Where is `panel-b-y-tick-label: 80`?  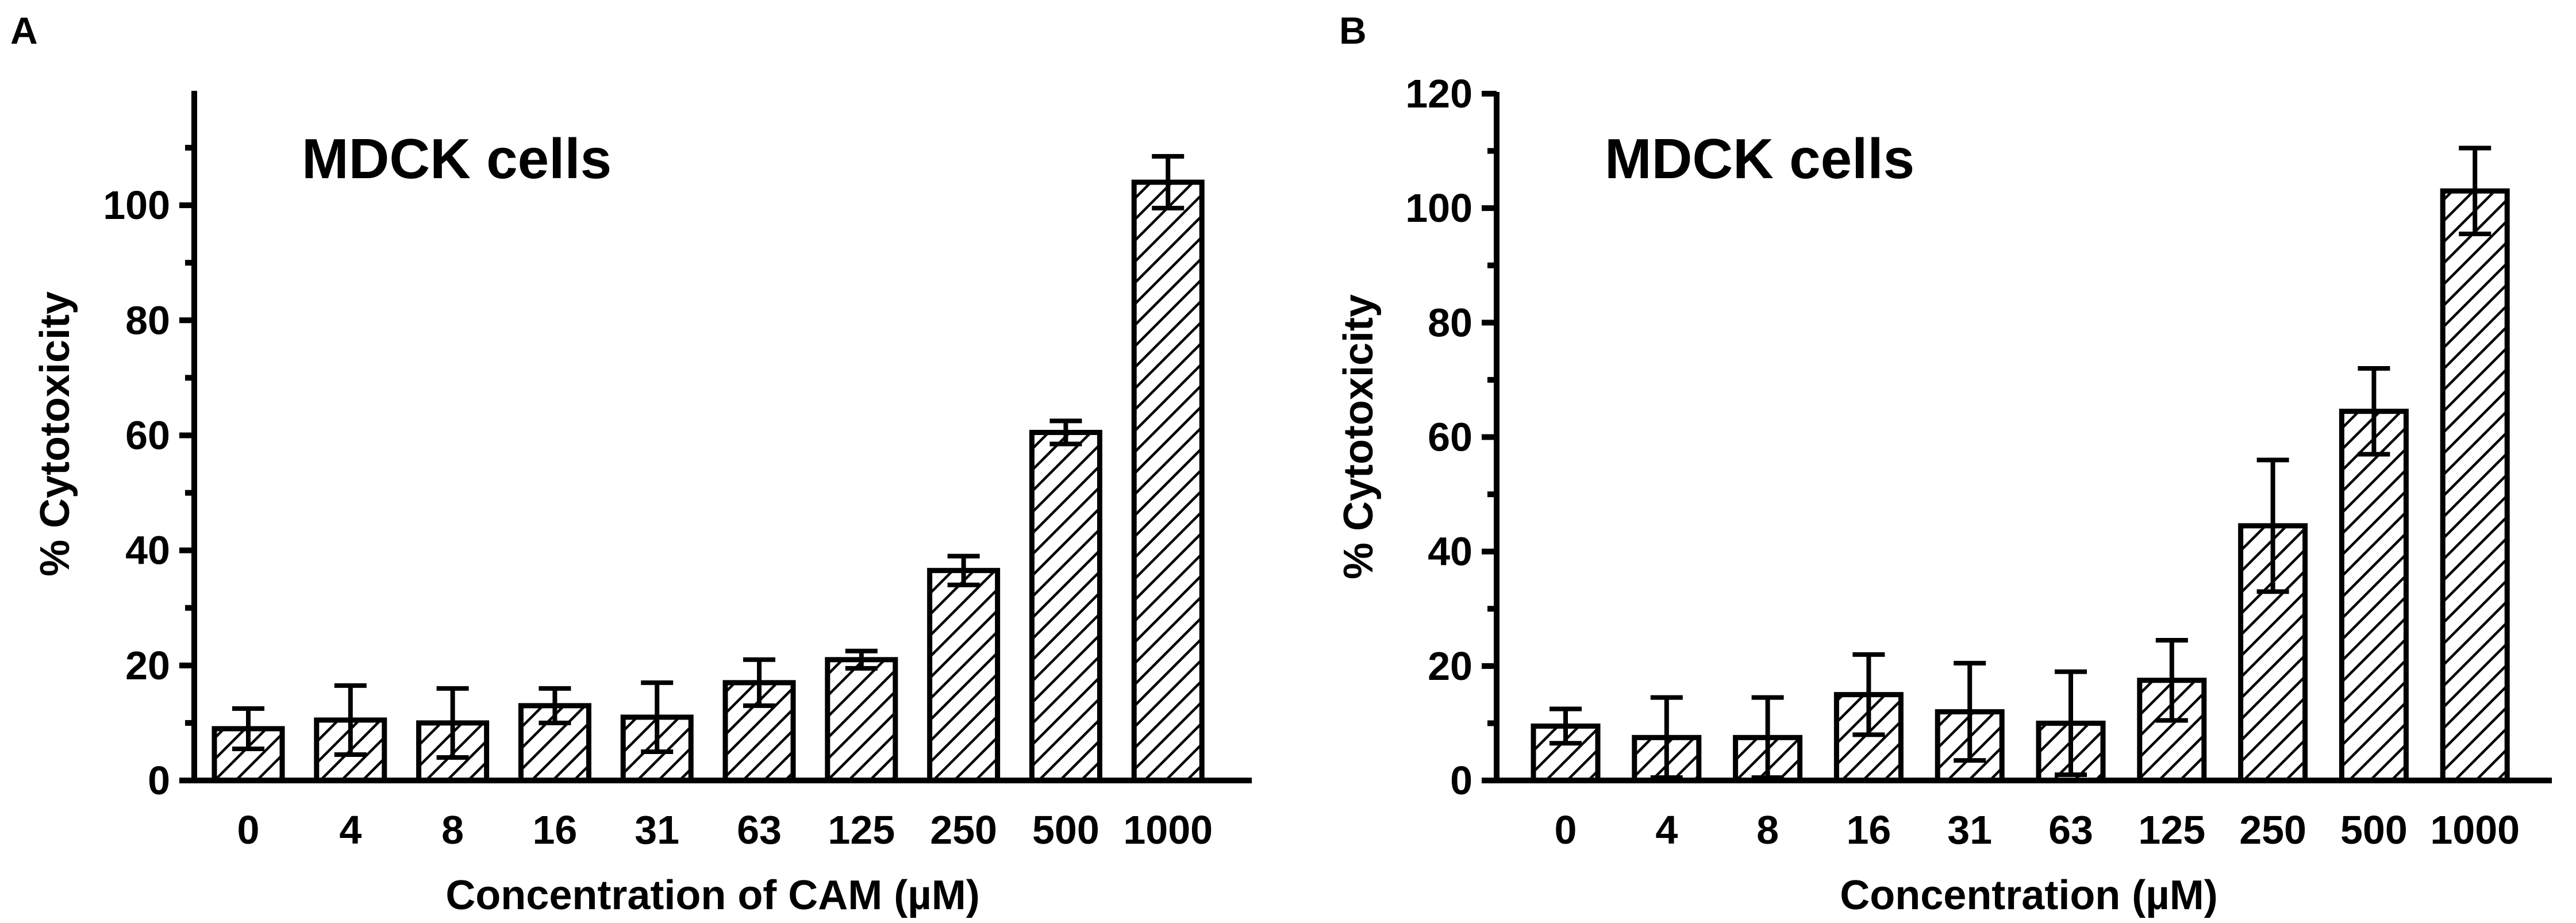 panel-b-y-tick-label: 80 is located at coordinates (1450, 322).